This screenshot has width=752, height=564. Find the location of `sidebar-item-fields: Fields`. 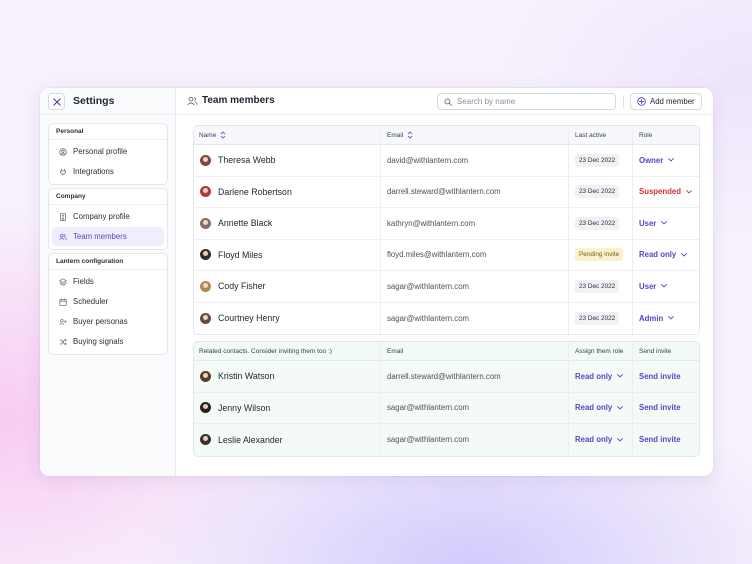

sidebar-item-fields: Fields is located at coordinates (108, 281).